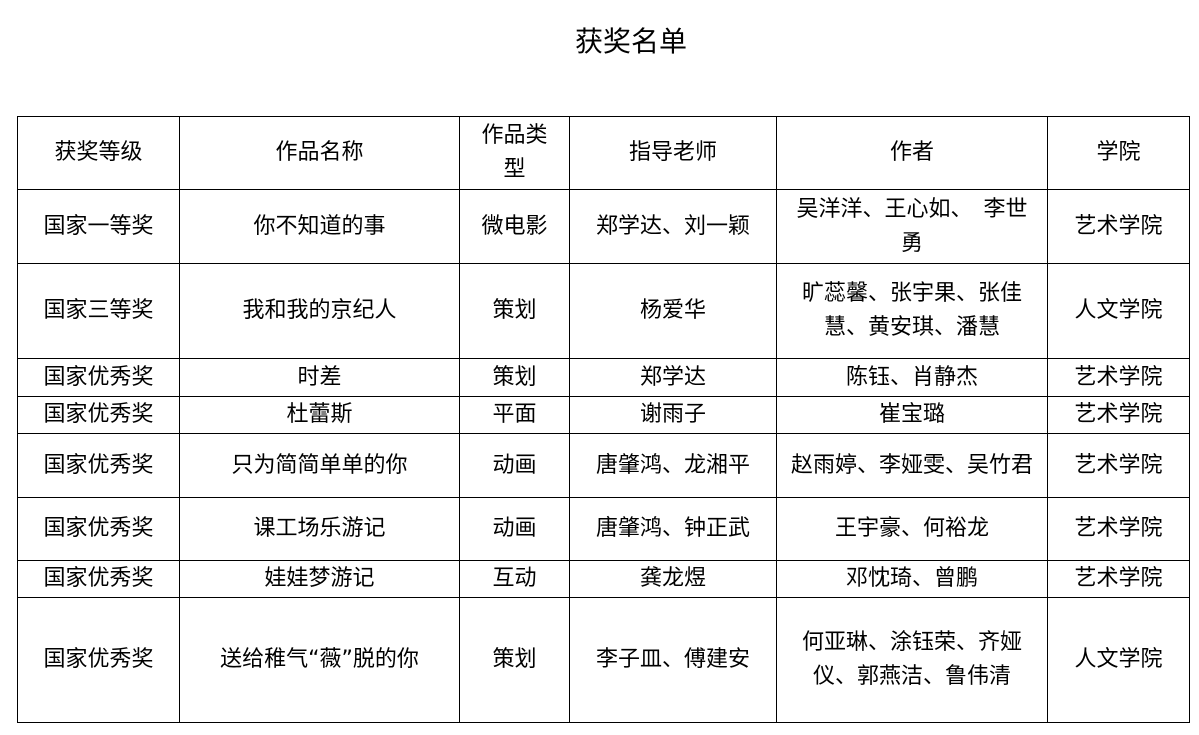  What do you see at coordinates (319, 415) in the screenshot?
I see `cell-work-name: 杜蕾斯` at bounding box center [319, 415].